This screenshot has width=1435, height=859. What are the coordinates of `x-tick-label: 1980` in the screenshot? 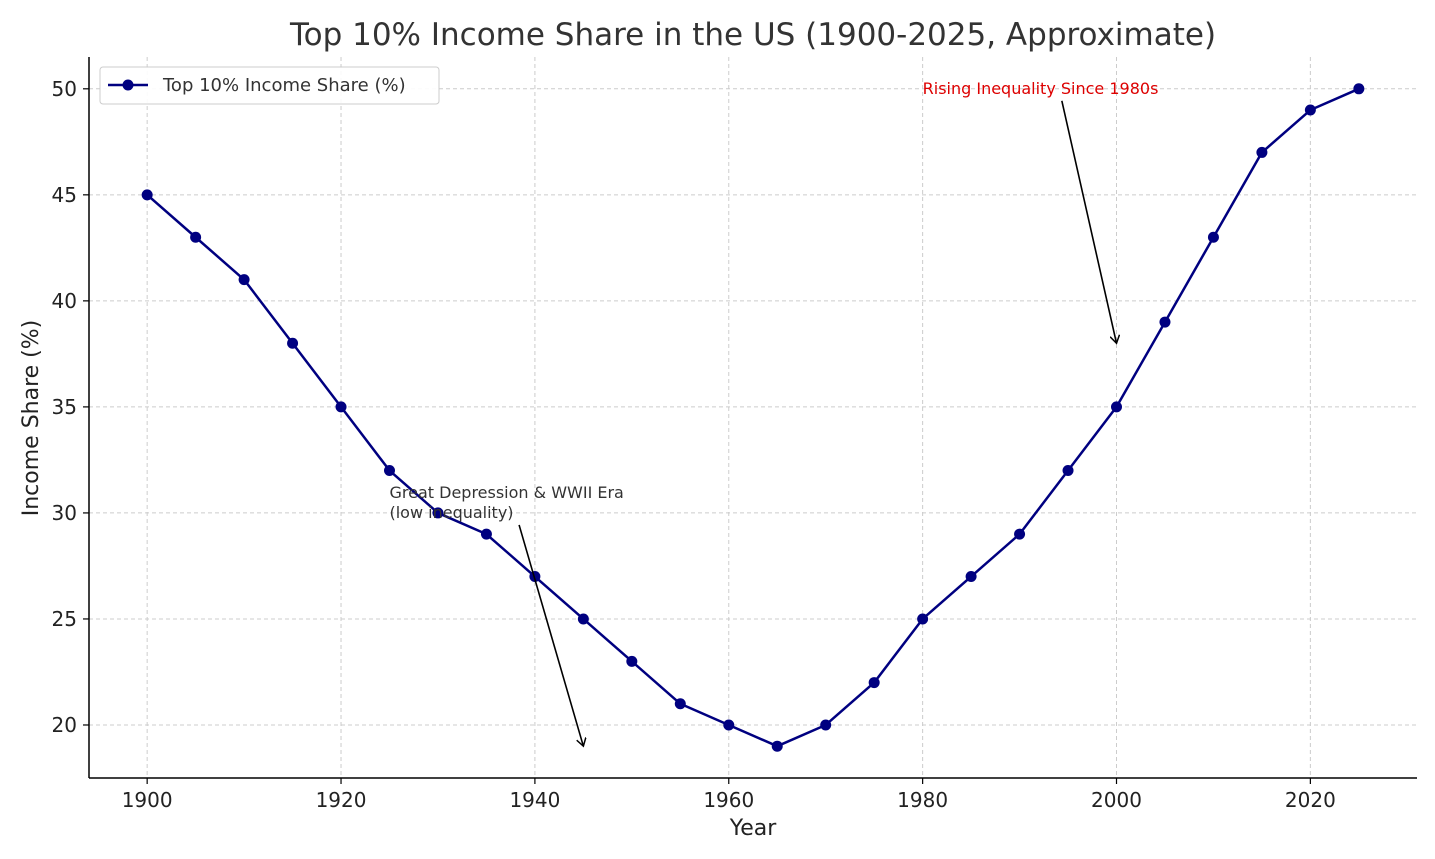 It's located at (922, 800).